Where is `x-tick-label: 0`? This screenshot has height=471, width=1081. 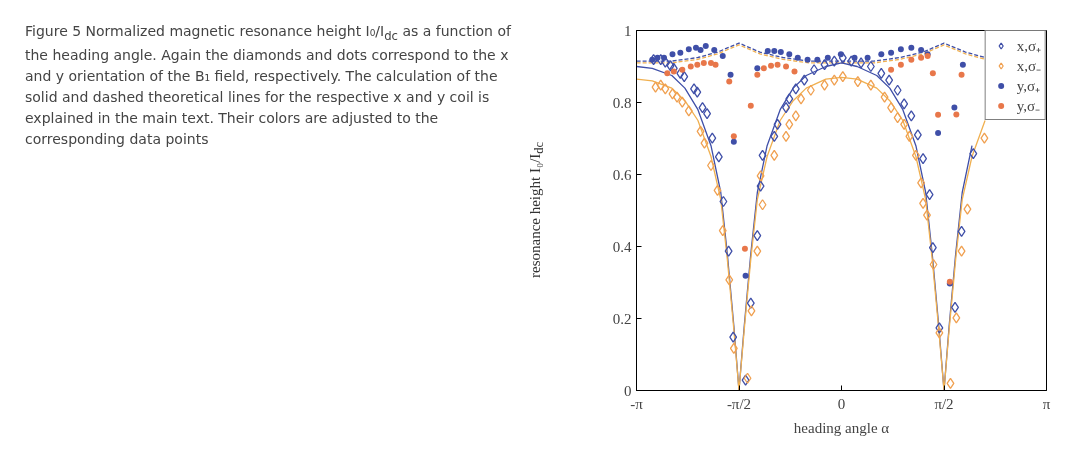 x-tick-label: 0 is located at coordinates (841, 403).